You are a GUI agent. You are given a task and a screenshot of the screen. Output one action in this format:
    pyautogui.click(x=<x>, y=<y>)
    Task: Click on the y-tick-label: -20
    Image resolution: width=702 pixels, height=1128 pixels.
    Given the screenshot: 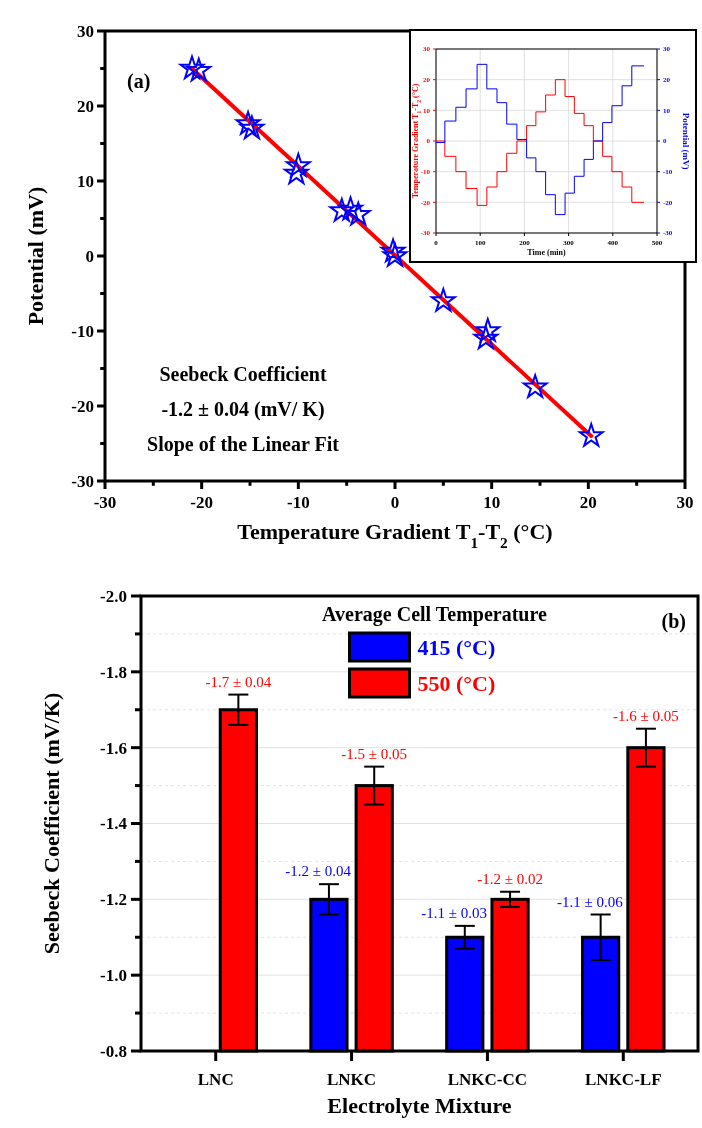 What is the action you would take?
    pyautogui.click(x=82, y=406)
    